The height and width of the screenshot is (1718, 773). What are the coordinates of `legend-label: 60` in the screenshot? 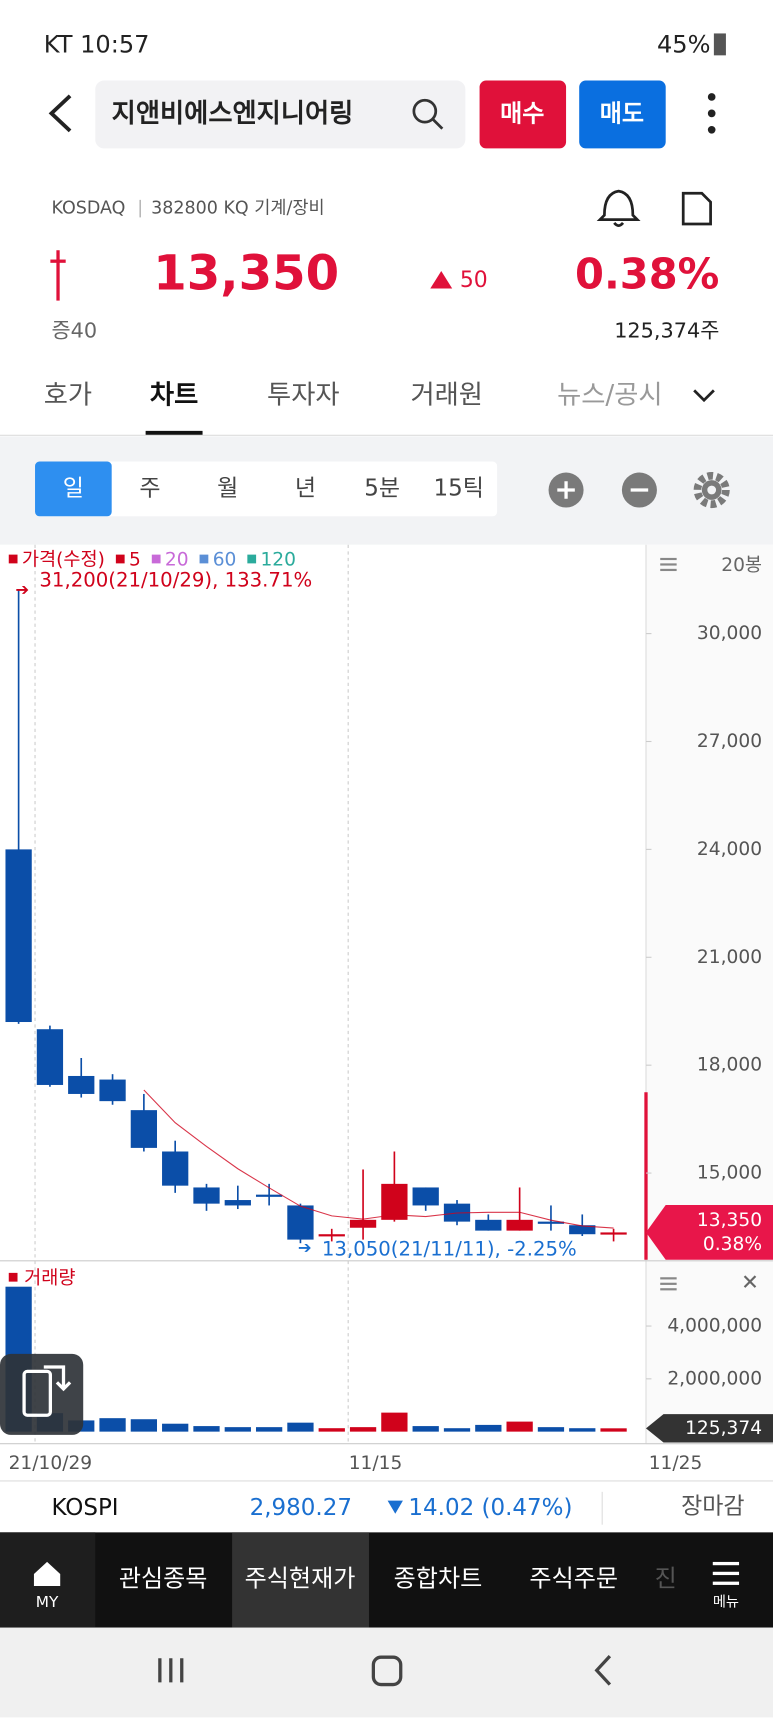 It's located at (225, 560).